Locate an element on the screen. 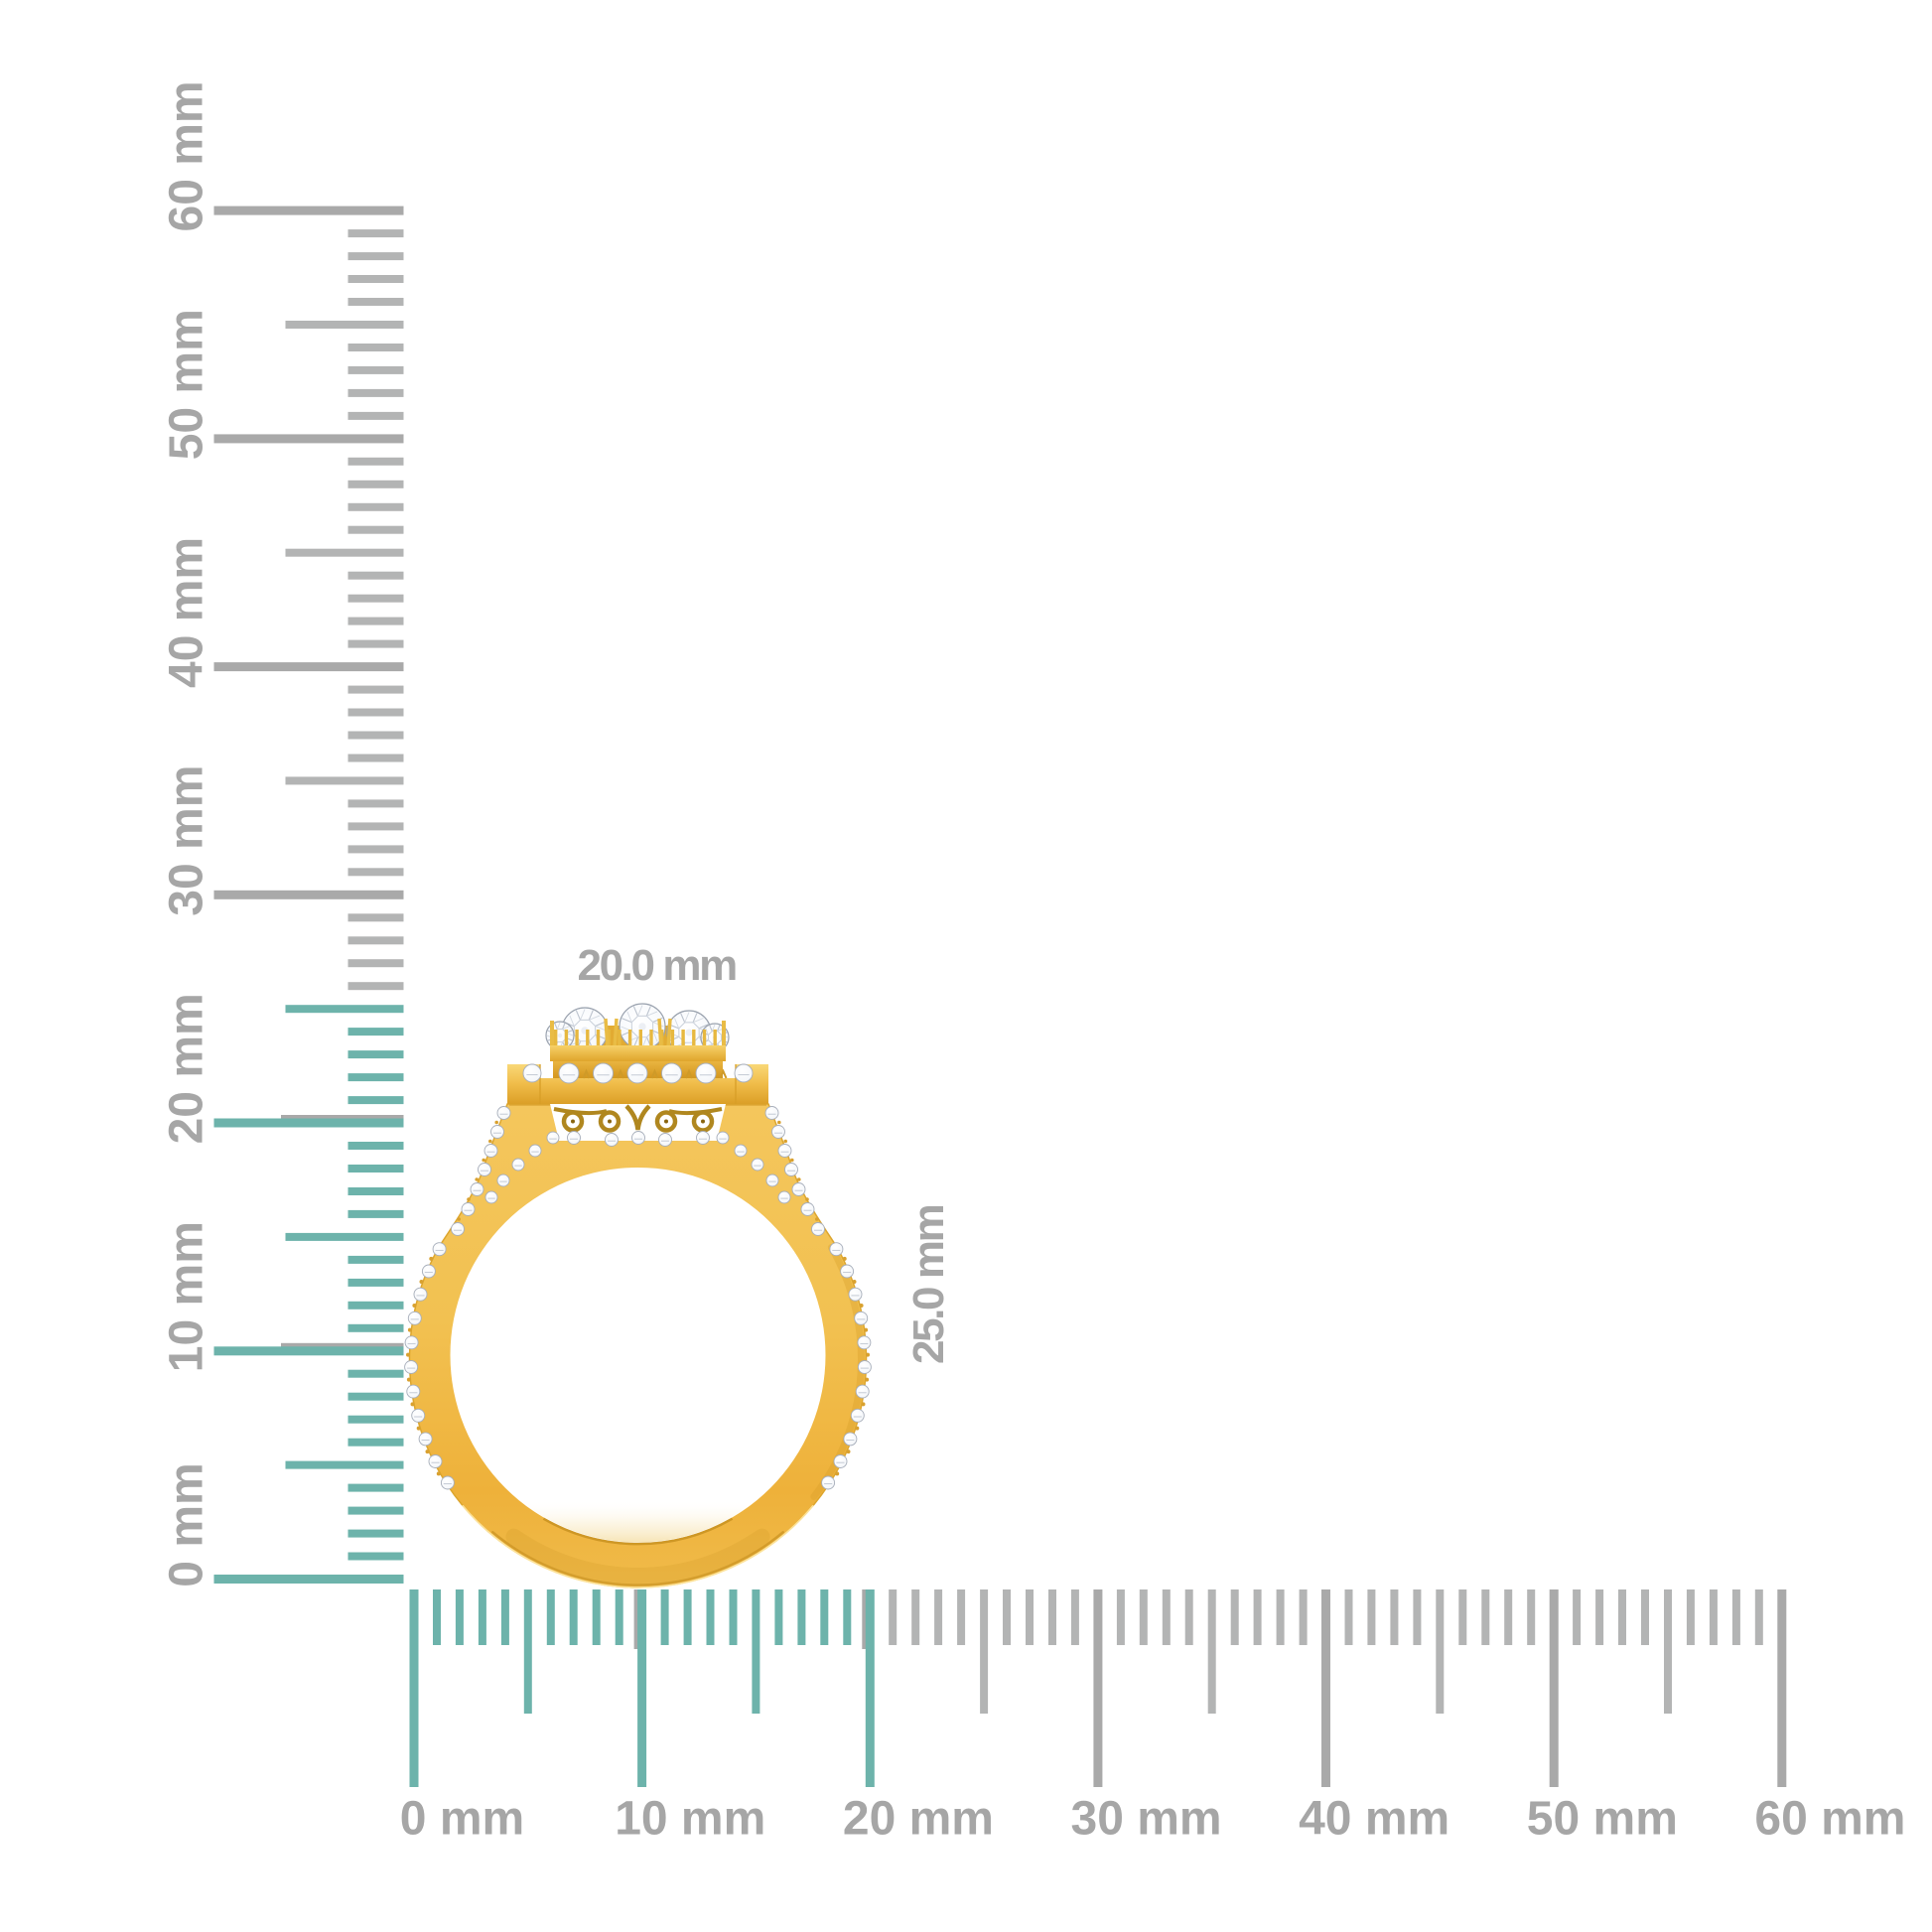 The image size is (1932, 1932). svg-text: 25.0 mm is located at coordinates (929, 1284).